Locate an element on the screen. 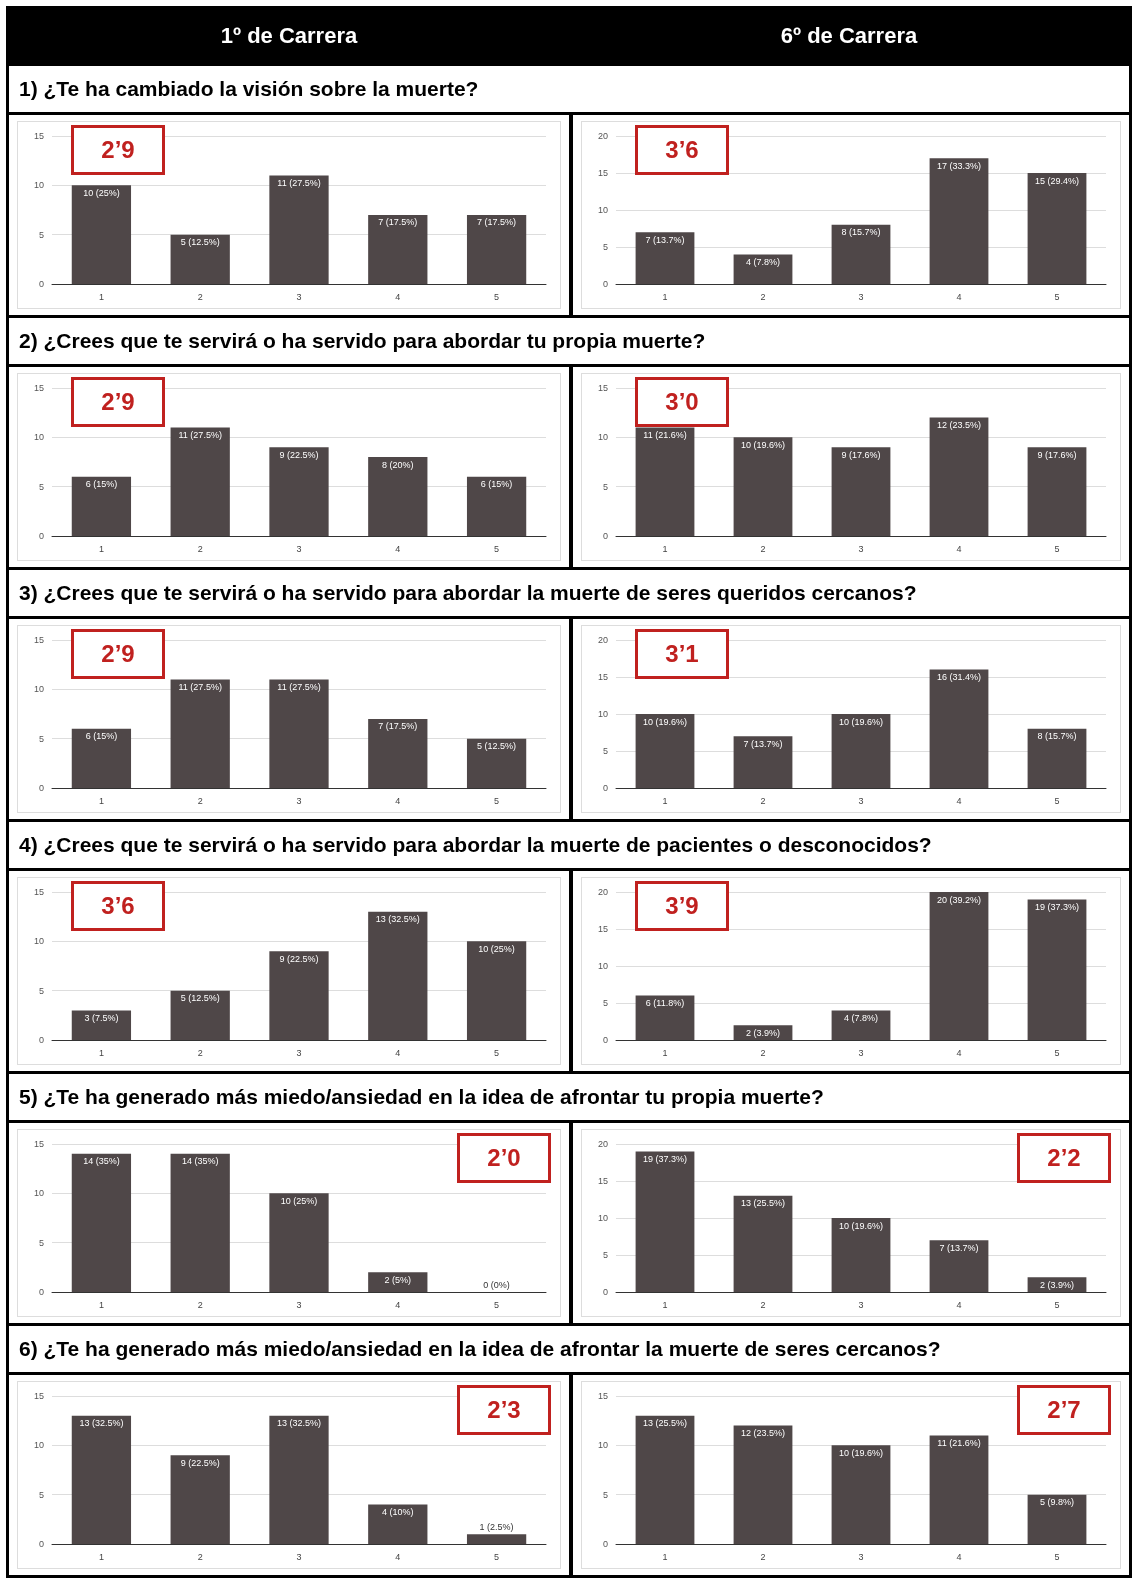 This screenshot has height=1581, width=1136. chart-subtitle: 4) ¿Crees que te servirá o ha servido para abordar la muerte de pacientes o desconocidos? is located at coordinates (569, 845).